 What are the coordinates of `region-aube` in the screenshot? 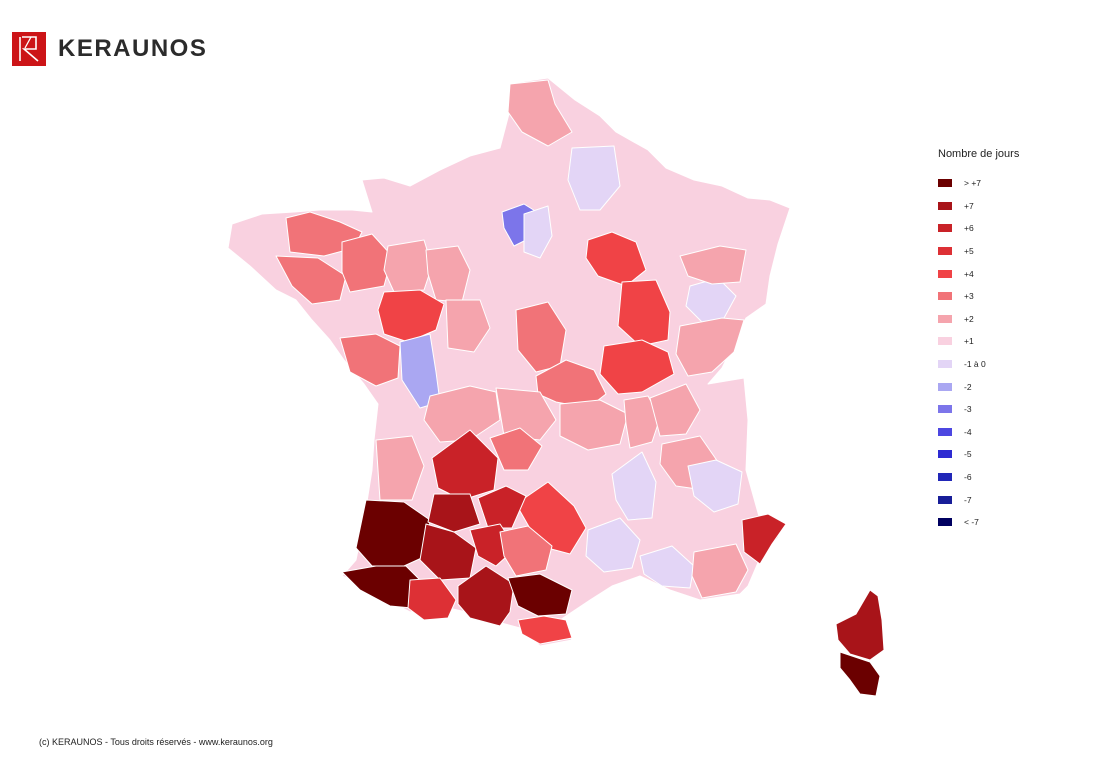 It's located at (616, 259).